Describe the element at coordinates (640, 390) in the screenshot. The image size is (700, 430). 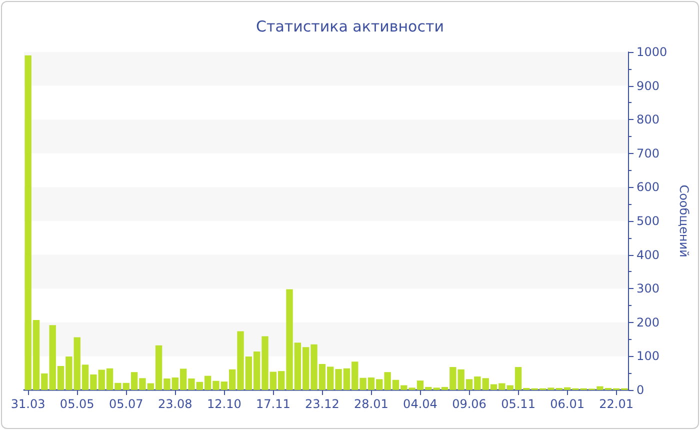
I see `y-tick-label: 0` at that location.